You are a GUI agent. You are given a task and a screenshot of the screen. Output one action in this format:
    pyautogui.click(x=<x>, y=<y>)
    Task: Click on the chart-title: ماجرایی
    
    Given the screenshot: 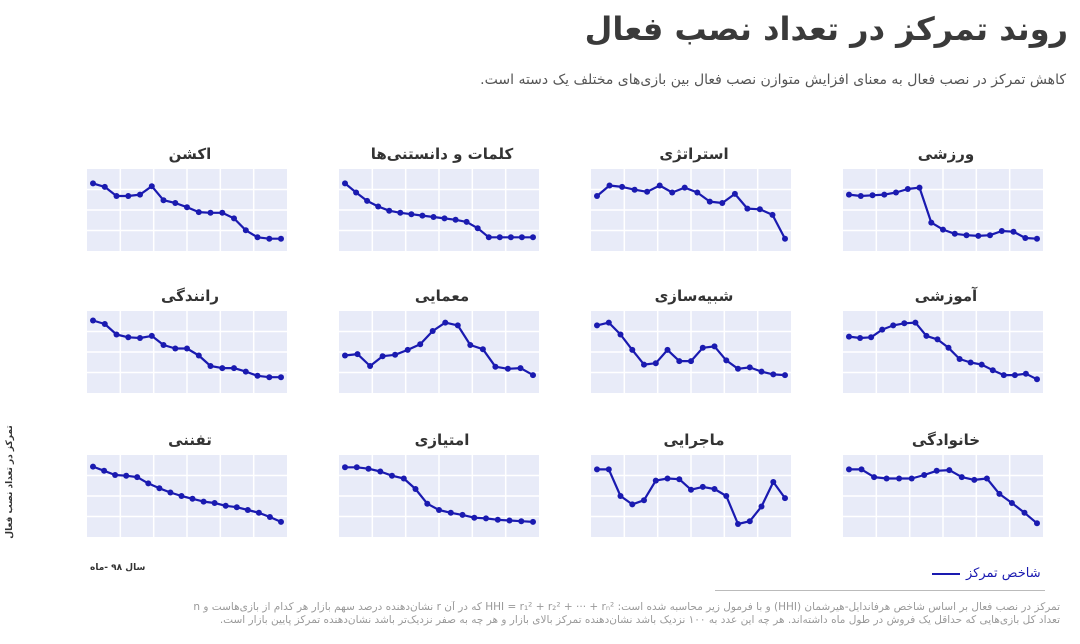 What is the action you would take?
    pyautogui.click(x=694, y=440)
    